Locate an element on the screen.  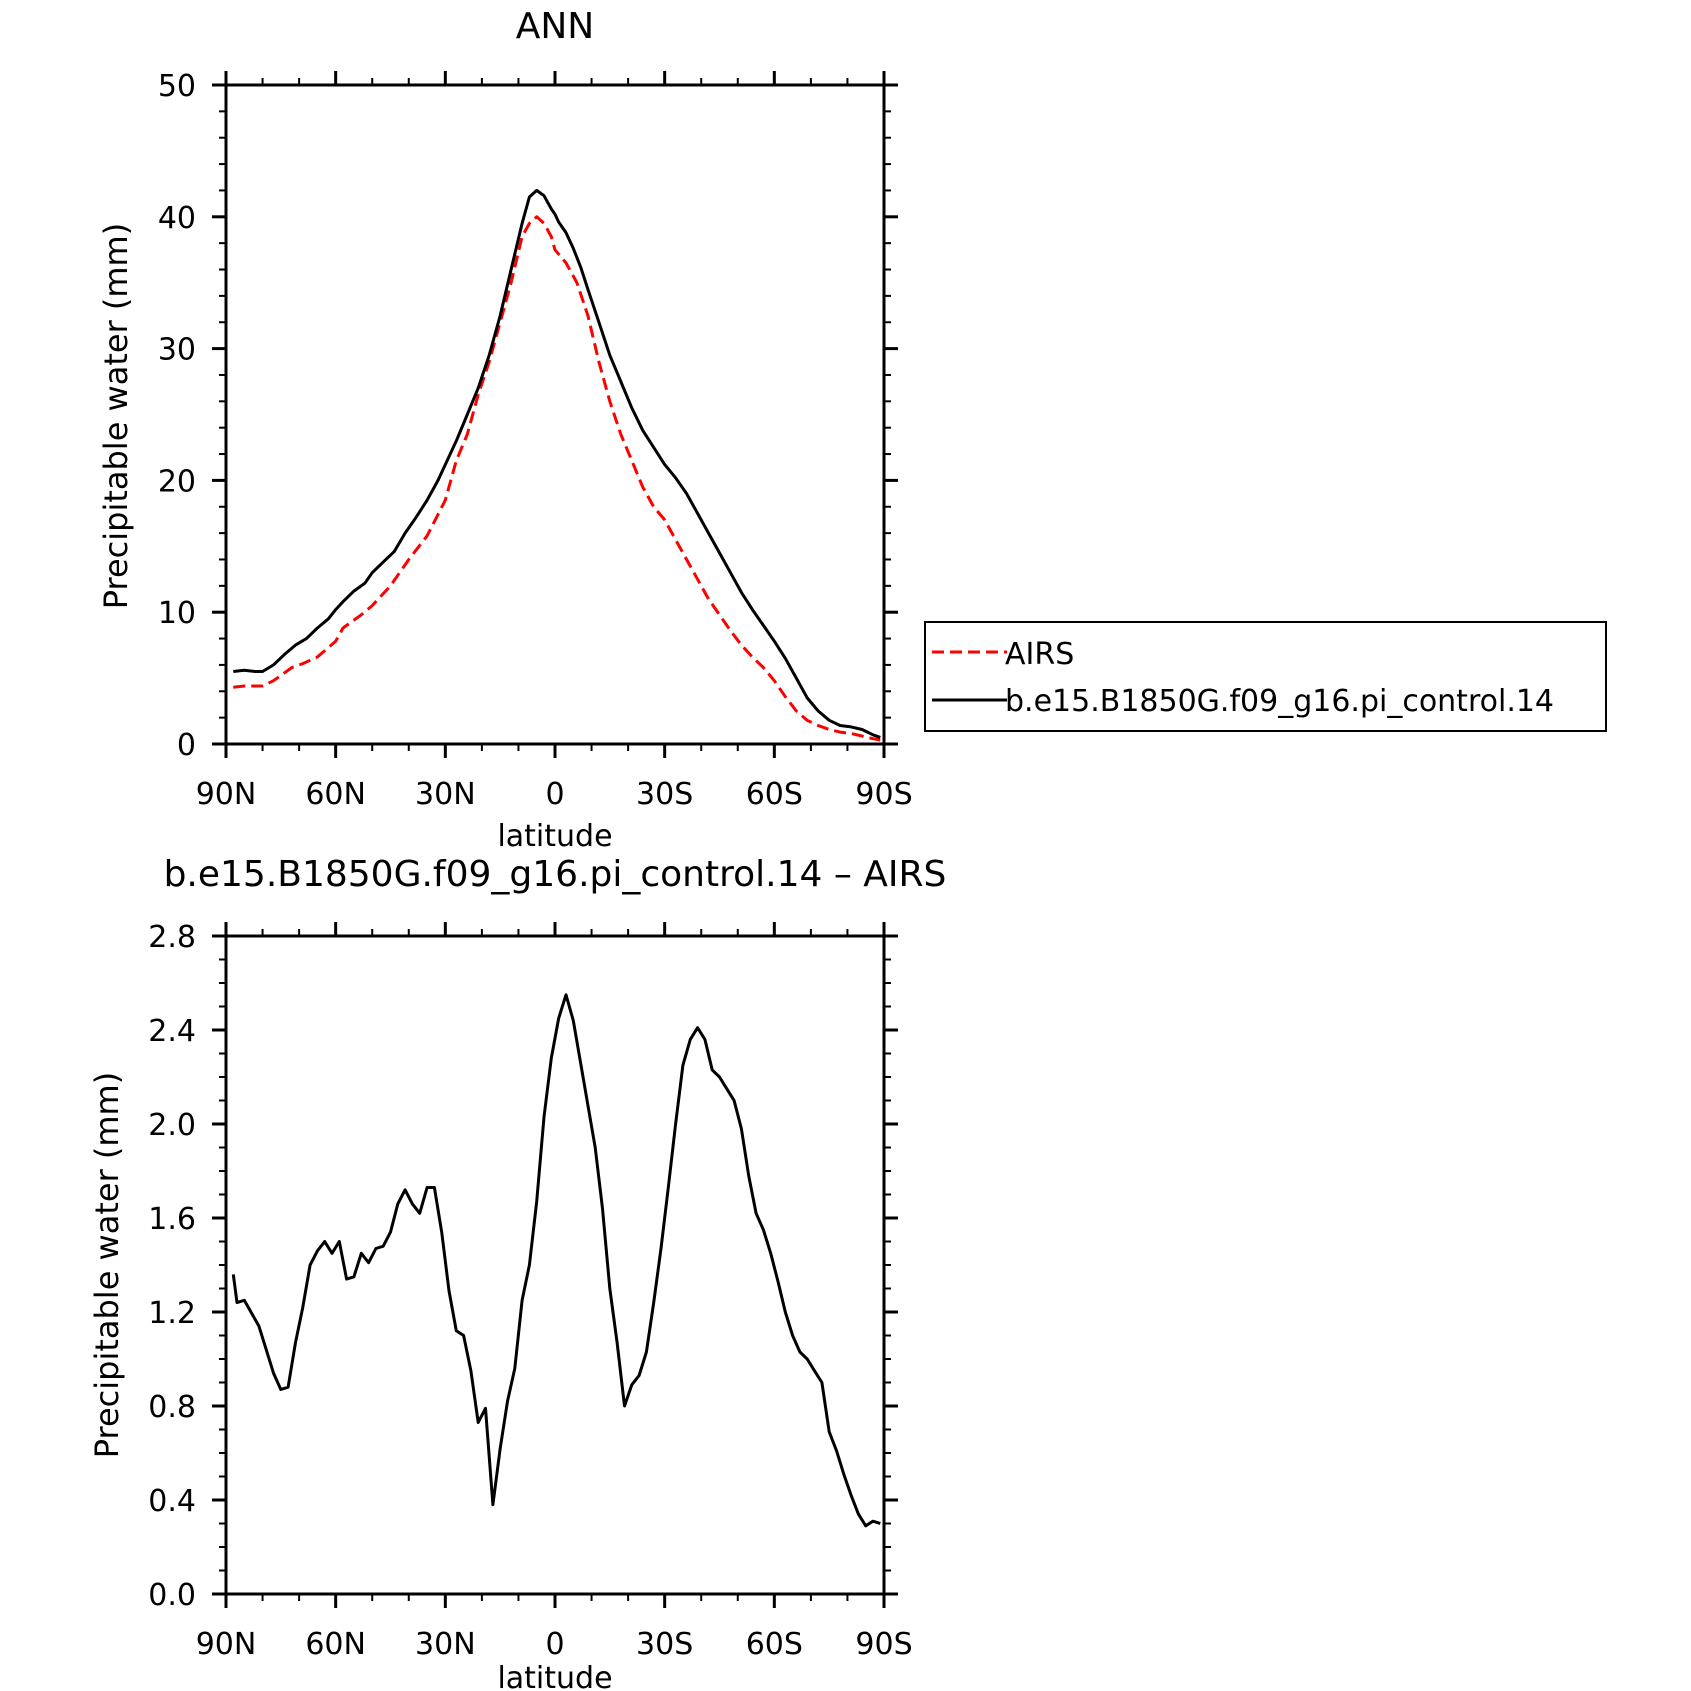
legend-label-airs: AIRS is located at coordinates (1039, 654).